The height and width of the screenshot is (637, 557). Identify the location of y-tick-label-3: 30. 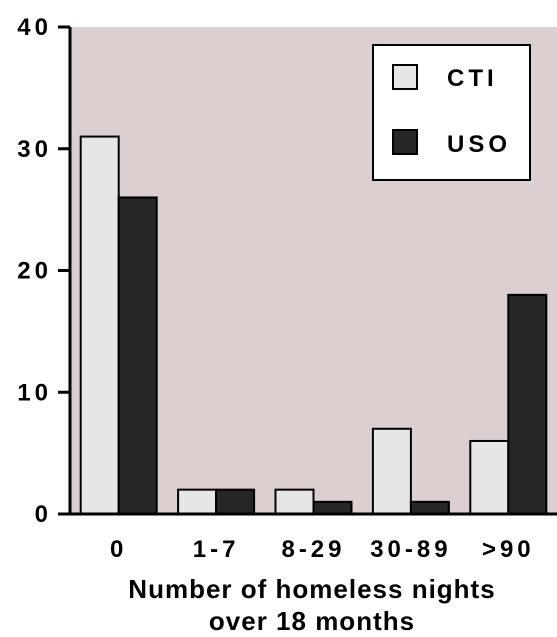
(34, 149).